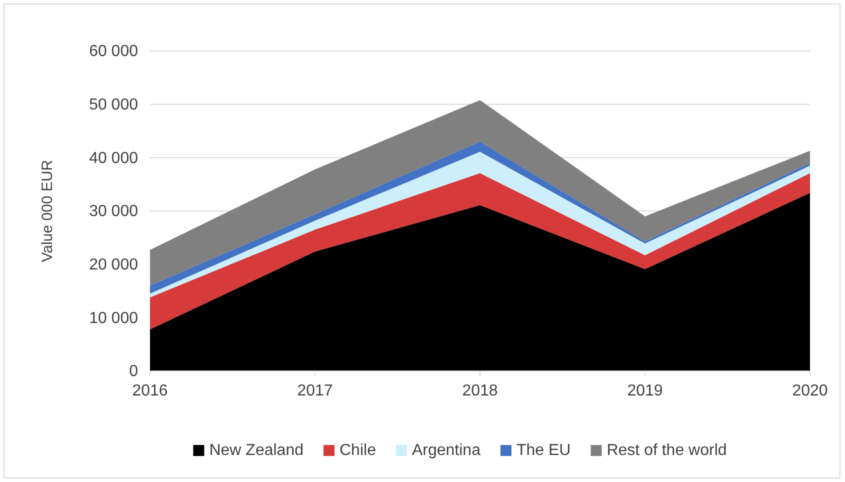 The image size is (845, 482). Describe the element at coordinates (113, 318) in the screenshot. I see `y-tick-label: 10 000` at that location.